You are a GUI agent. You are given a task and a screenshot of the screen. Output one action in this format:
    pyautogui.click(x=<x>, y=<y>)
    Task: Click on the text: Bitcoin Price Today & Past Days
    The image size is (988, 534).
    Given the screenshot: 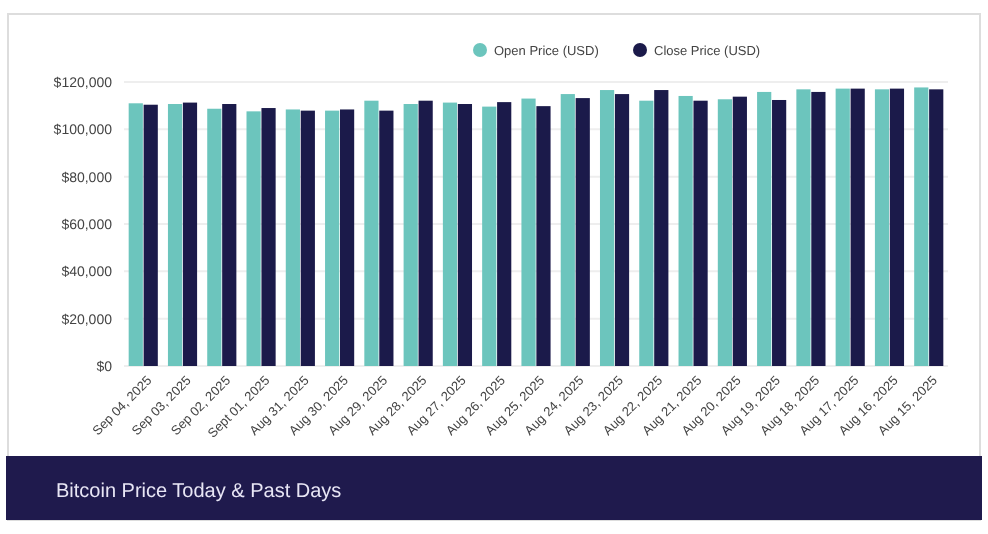 What is the action you would take?
    pyautogui.click(x=199, y=492)
    